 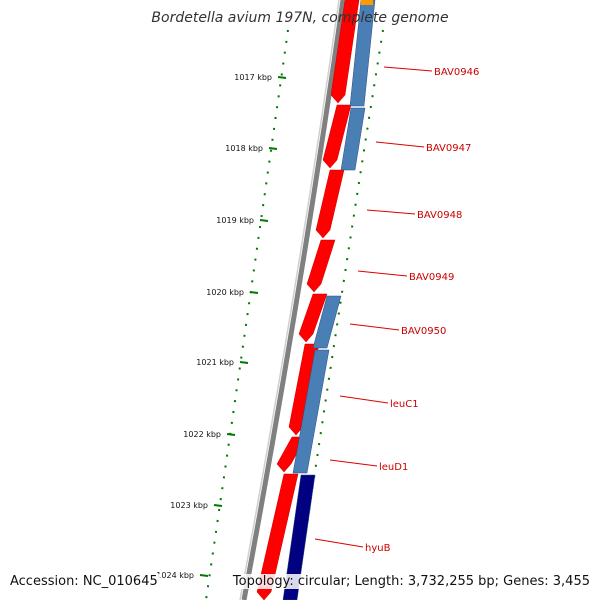 What do you see at coordinates (235, 220) in the screenshot?
I see `scale-tick-label: 1019 kbp` at bounding box center [235, 220].